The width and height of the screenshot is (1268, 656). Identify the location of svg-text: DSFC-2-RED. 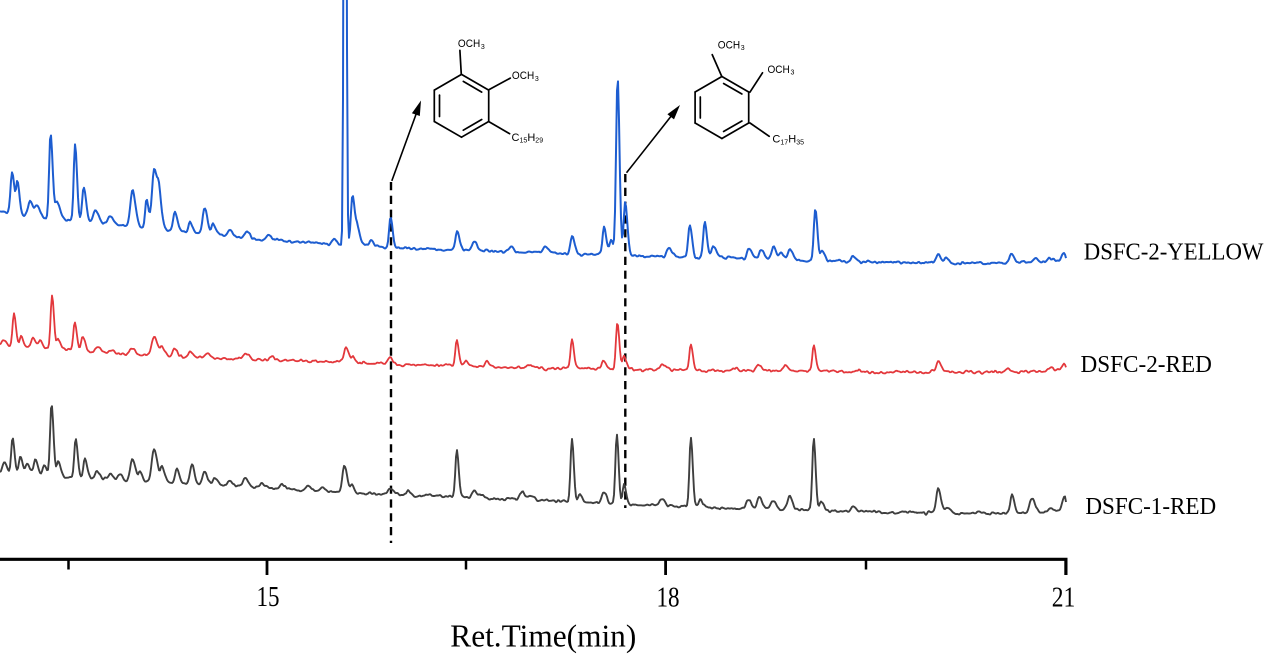
(1146, 365).